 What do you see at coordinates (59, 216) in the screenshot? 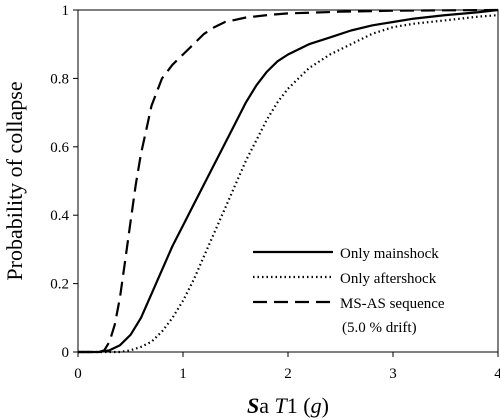
I see `y-tick-label: 0.4` at bounding box center [59, 216].